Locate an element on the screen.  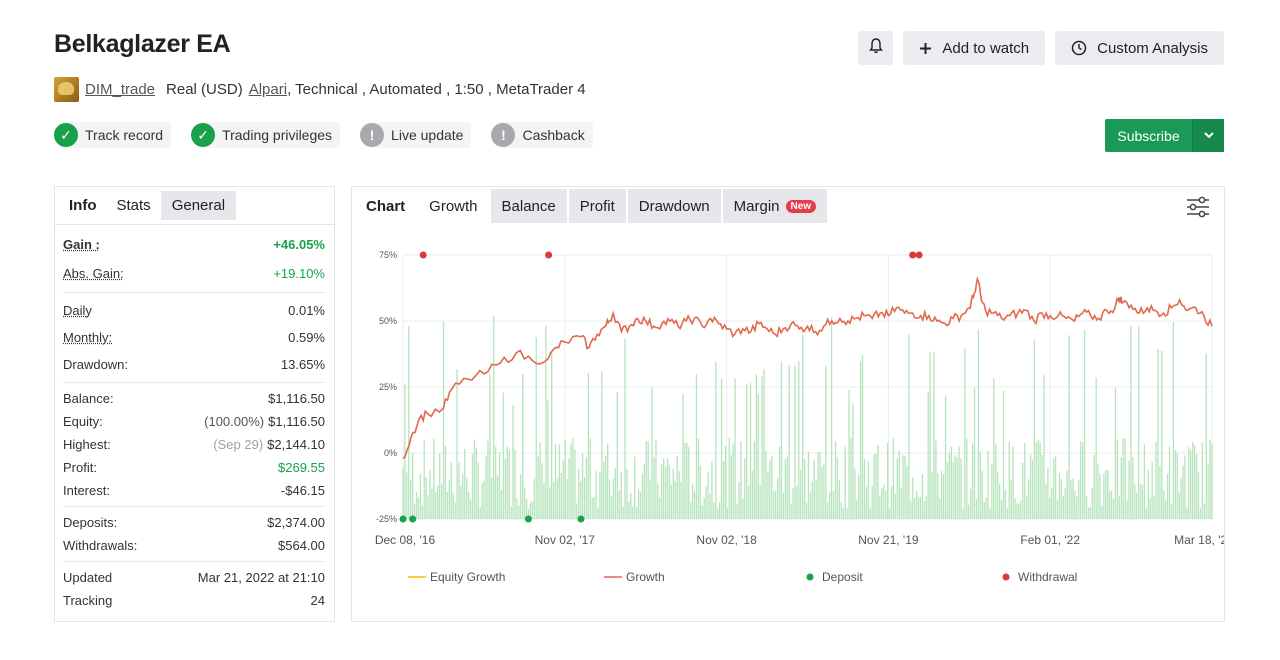
x-tick-label: Nov 02, '17 is located at coordinates (565, 540).